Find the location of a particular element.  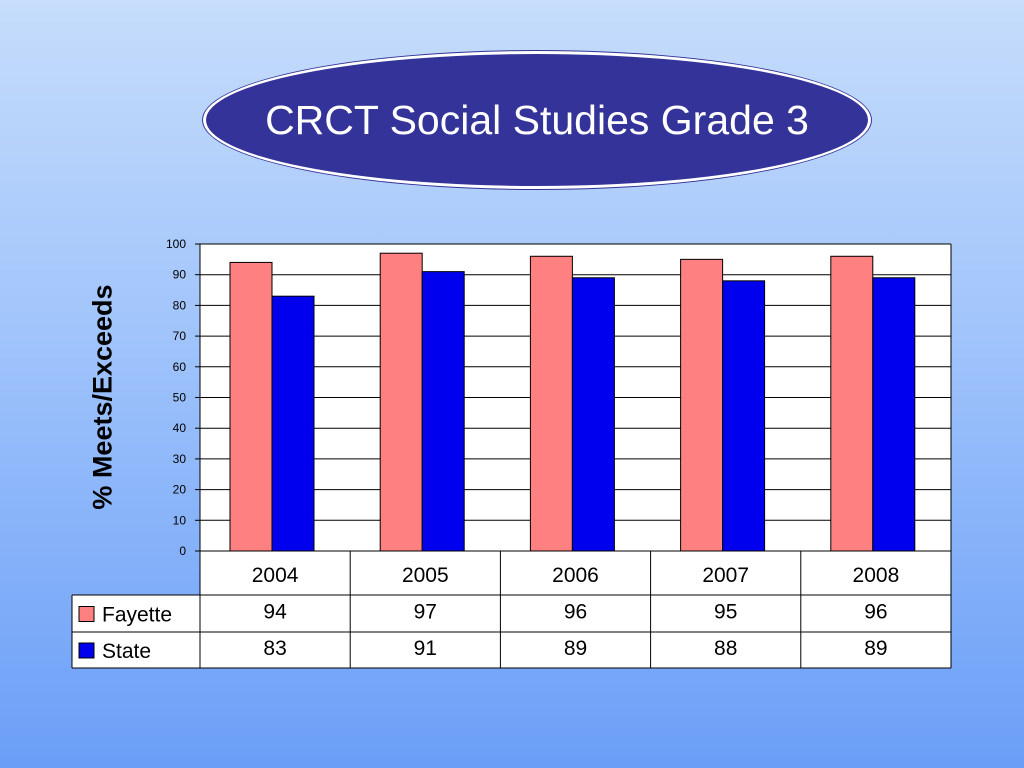

data-label-fayette: 94 is located at coordinates (275, 612).